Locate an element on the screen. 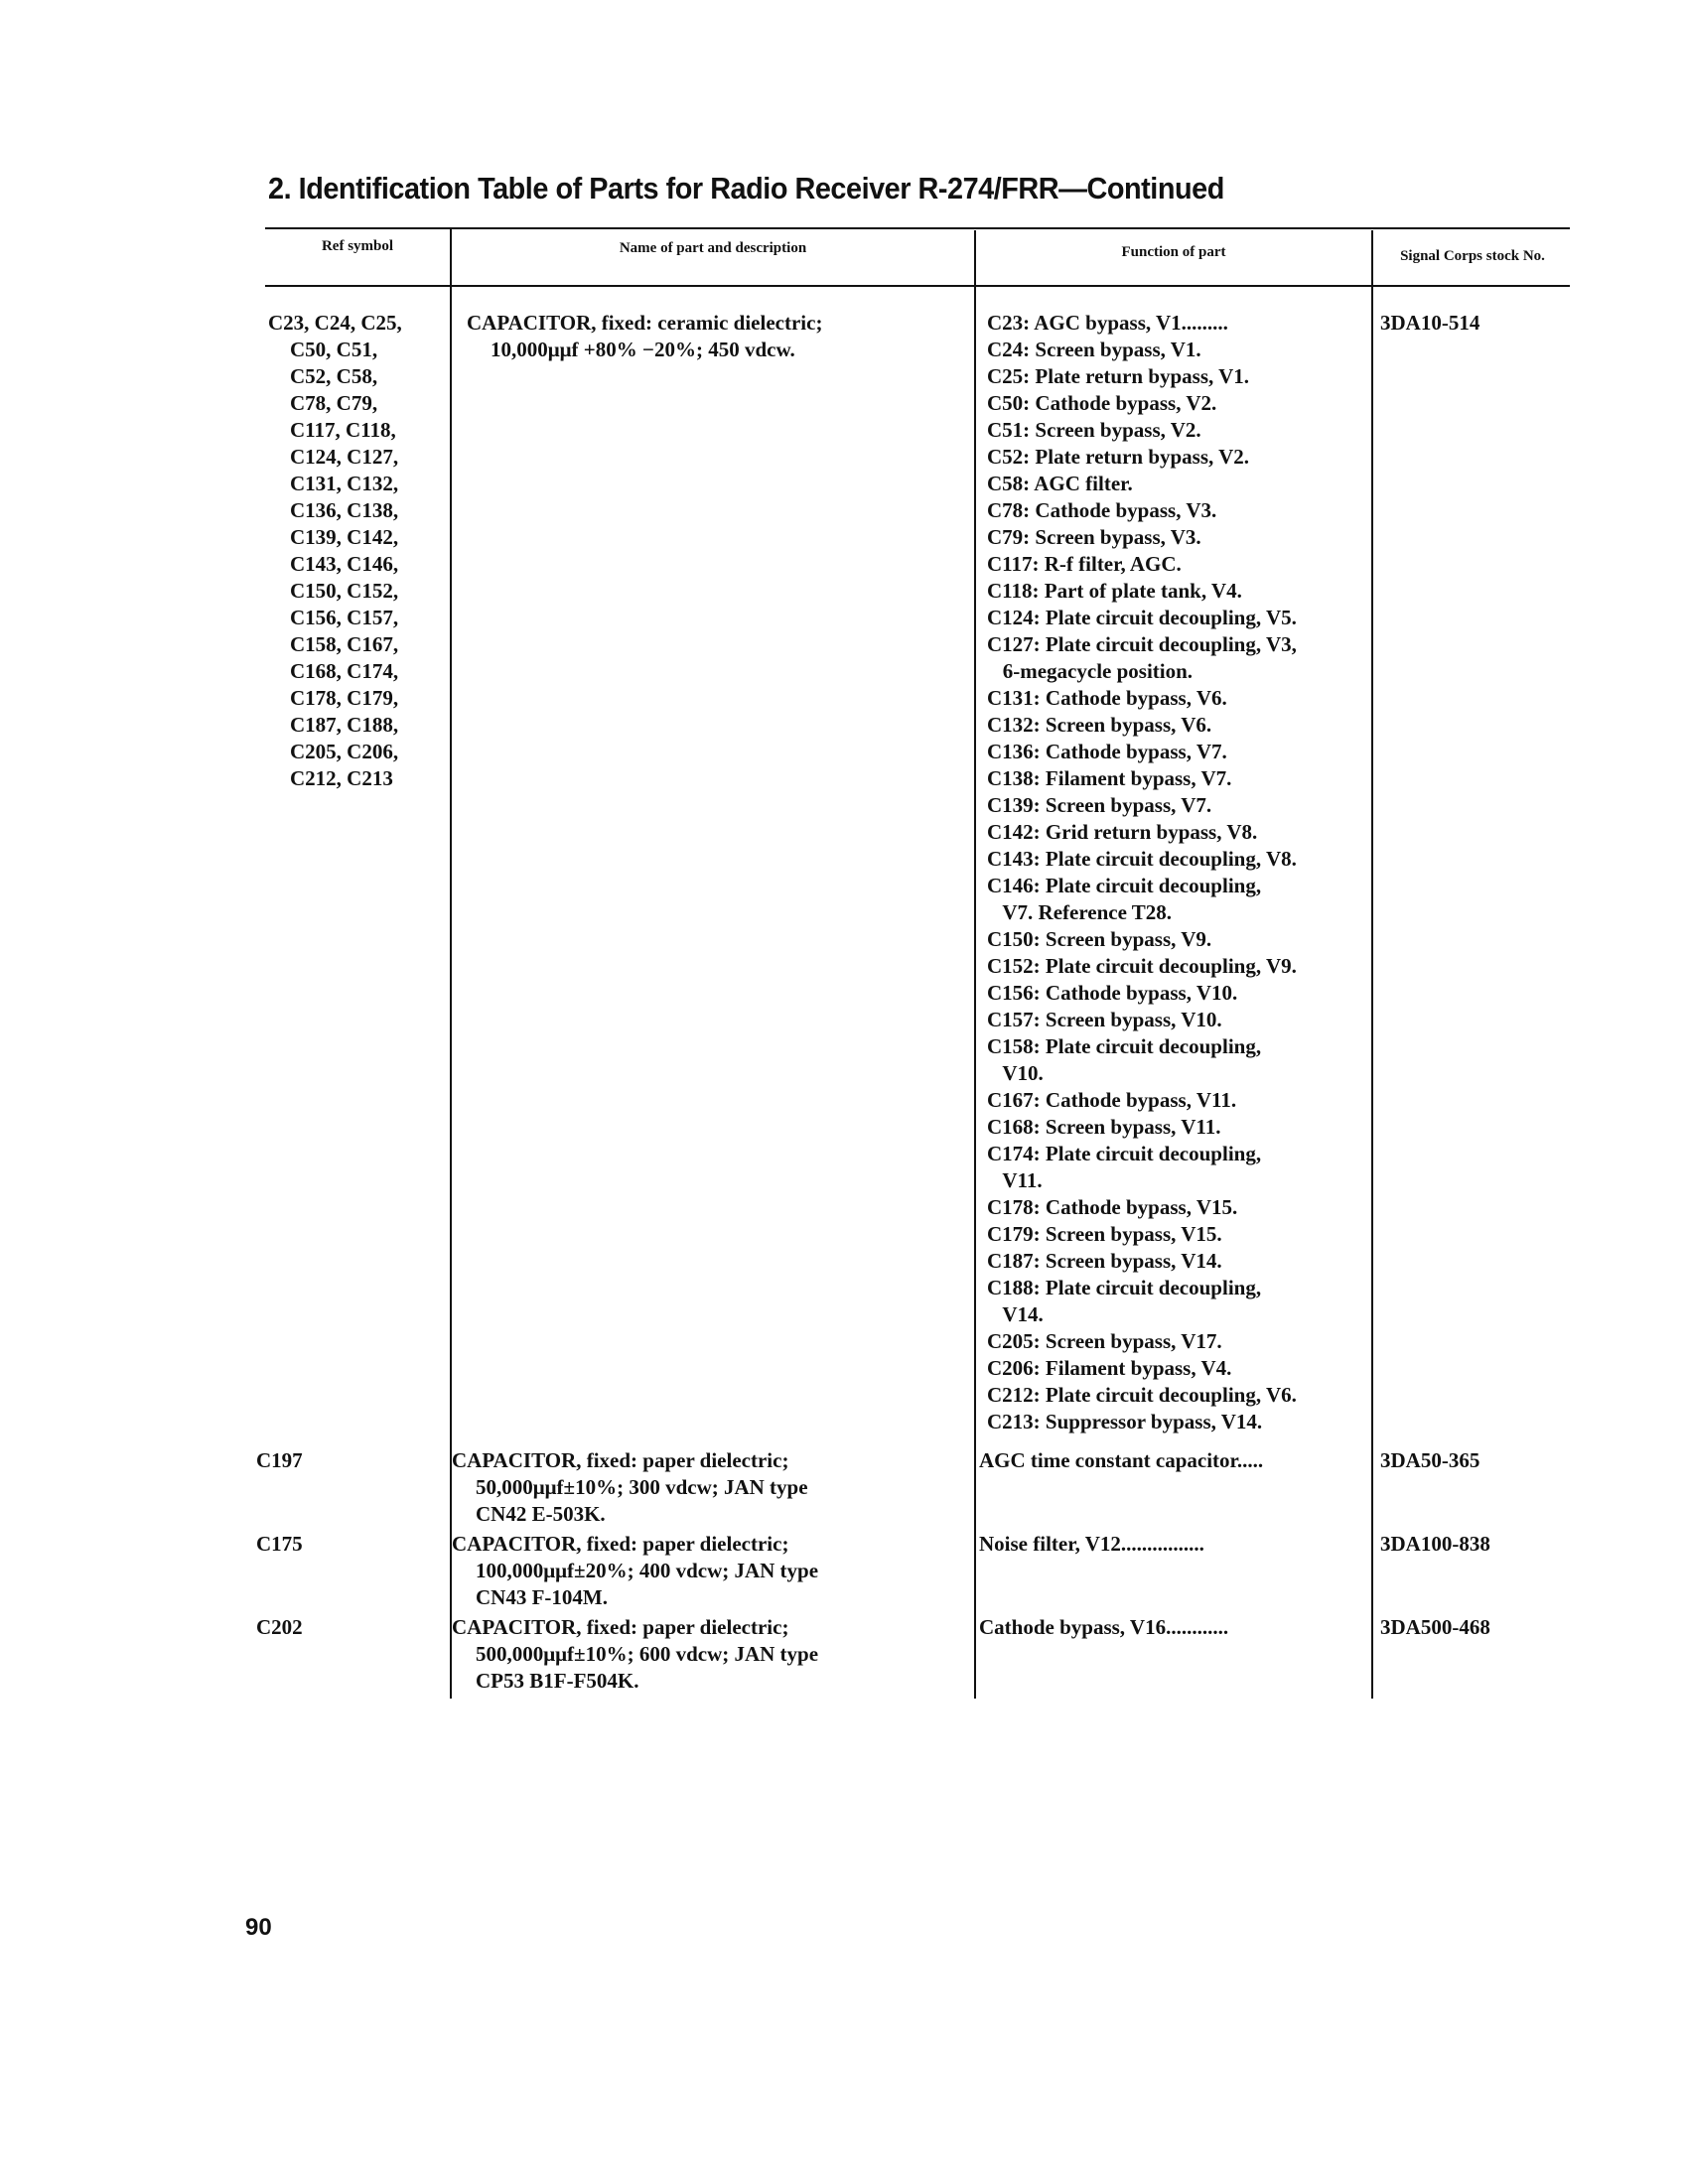 The height and width of the screenshot is (2184, 1688). ref-symbol-cell: C202 is located at coordinates (279, 1627).